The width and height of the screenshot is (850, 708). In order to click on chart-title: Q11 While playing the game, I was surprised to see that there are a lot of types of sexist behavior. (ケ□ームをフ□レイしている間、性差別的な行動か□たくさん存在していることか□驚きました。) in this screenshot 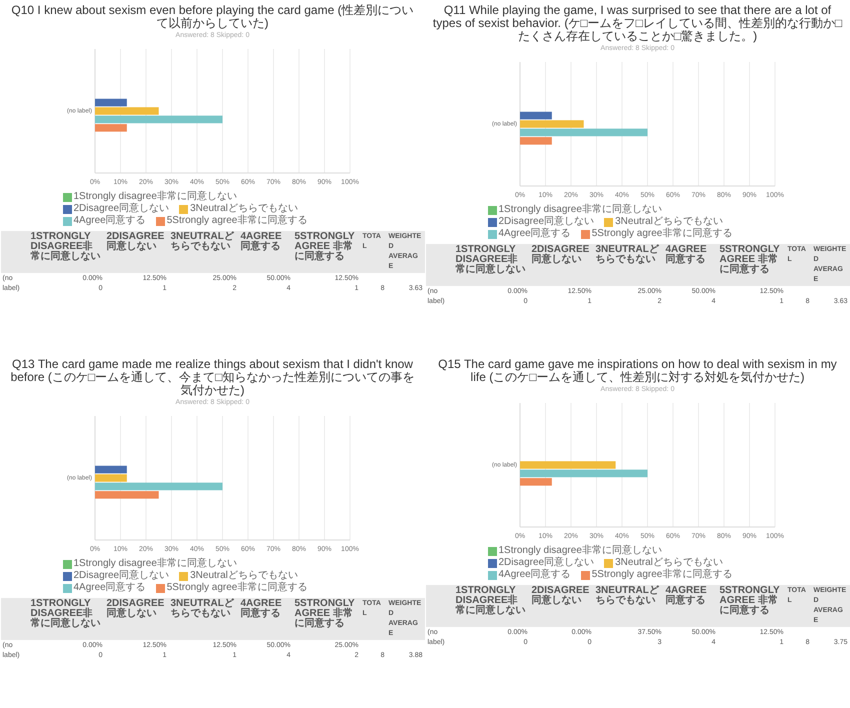, I will do `click(637, 23)`.